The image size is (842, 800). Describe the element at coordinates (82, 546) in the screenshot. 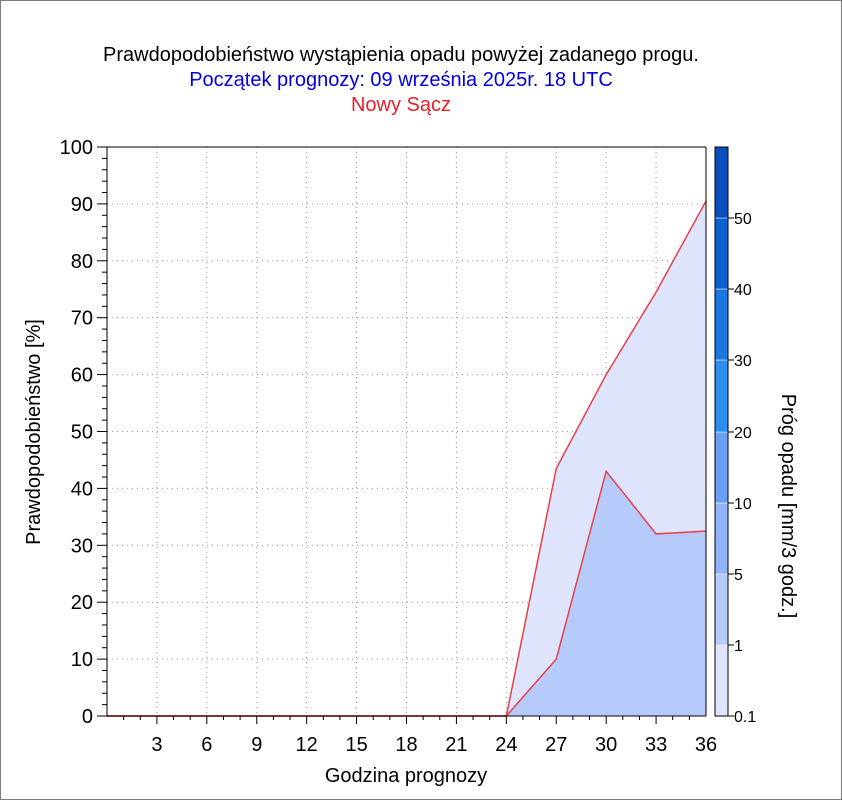

I see `y-tick-label: 30` at that location.